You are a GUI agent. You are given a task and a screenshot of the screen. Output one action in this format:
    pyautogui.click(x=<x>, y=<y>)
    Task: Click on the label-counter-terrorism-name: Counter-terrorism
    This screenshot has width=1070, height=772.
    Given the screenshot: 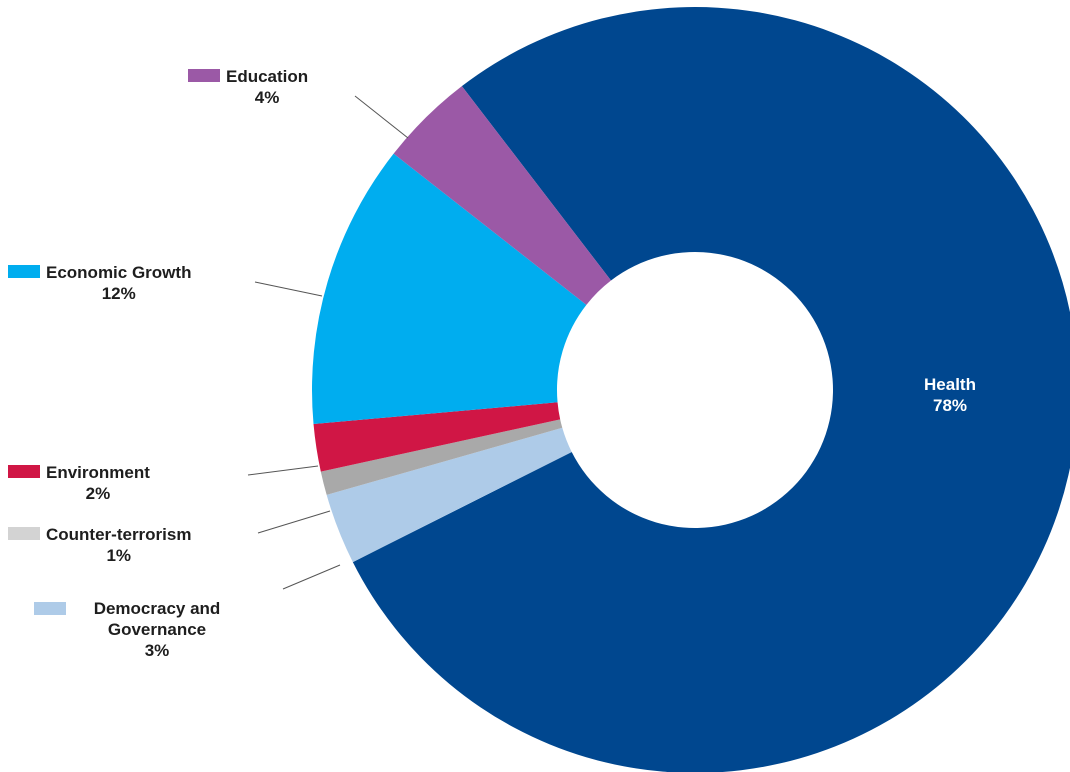 What is the action you would take?
    pyautogui.click(x=119, y=534)
    